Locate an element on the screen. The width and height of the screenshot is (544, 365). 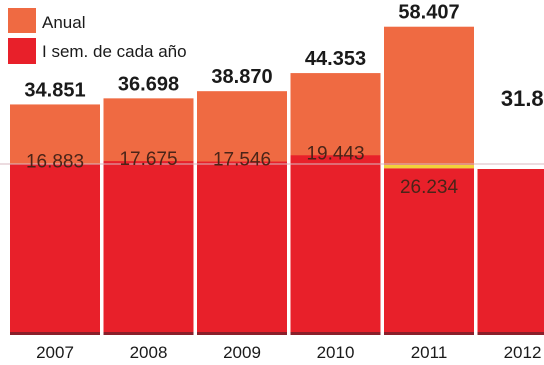
bar-base-2009 is located at coordinates (242, 333).